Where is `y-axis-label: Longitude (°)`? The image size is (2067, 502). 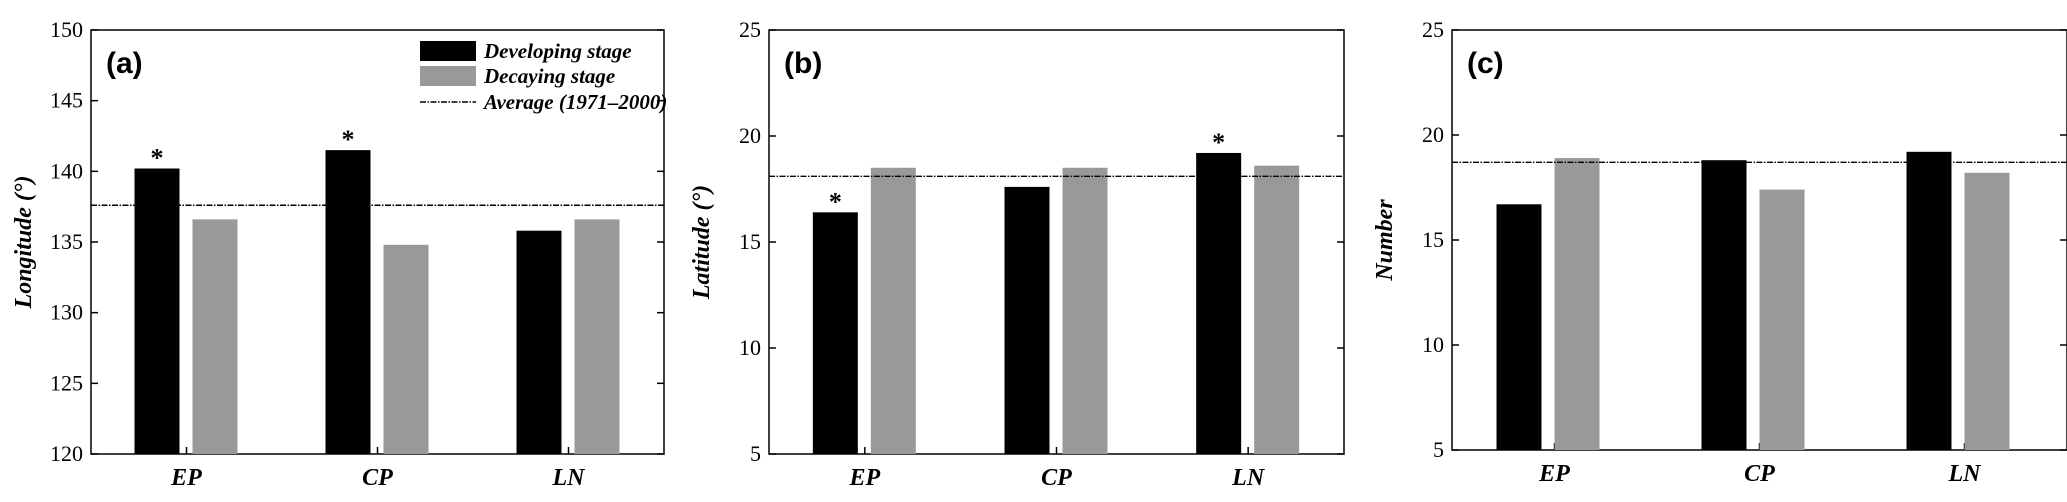
y-axis-label: Longitude (°) is located at coordinates (24, 243).